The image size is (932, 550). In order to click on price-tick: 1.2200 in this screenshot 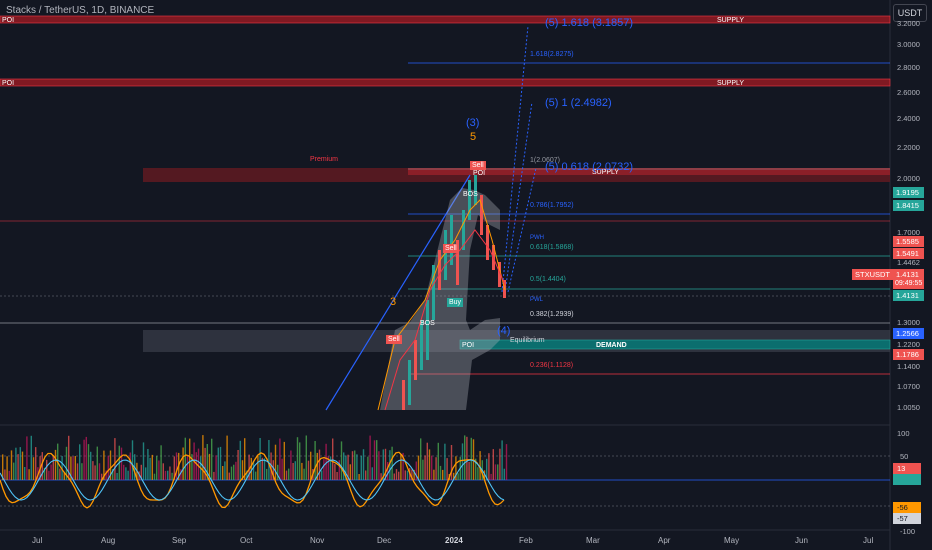, I will do `click(908, 344)`.